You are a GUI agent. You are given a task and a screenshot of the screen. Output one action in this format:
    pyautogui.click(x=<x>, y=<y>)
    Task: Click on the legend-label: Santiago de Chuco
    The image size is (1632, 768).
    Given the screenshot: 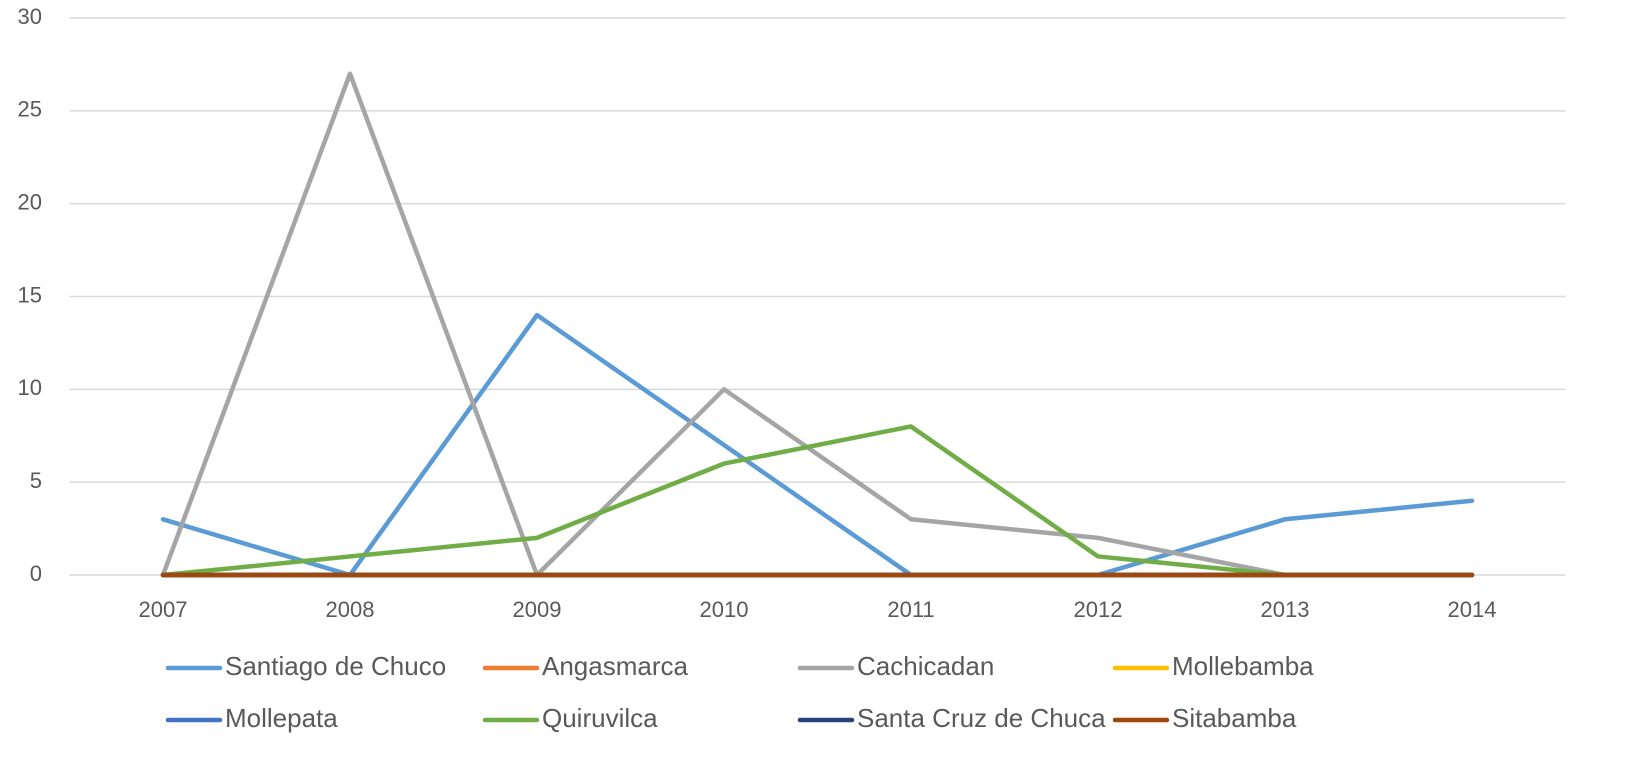 What is the action you would take?
    pyautogui.click(x=335, y=666)
    